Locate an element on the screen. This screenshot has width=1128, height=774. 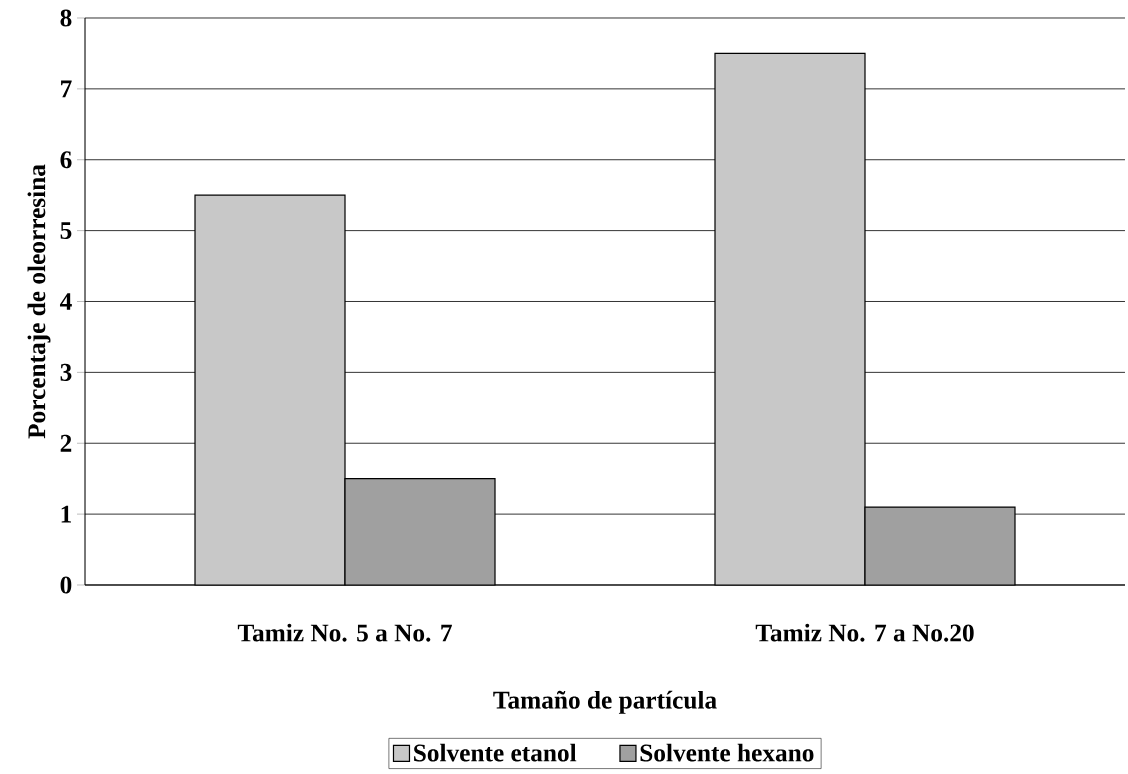
y-tick-label: 4 is located at coordinates (65, 301).